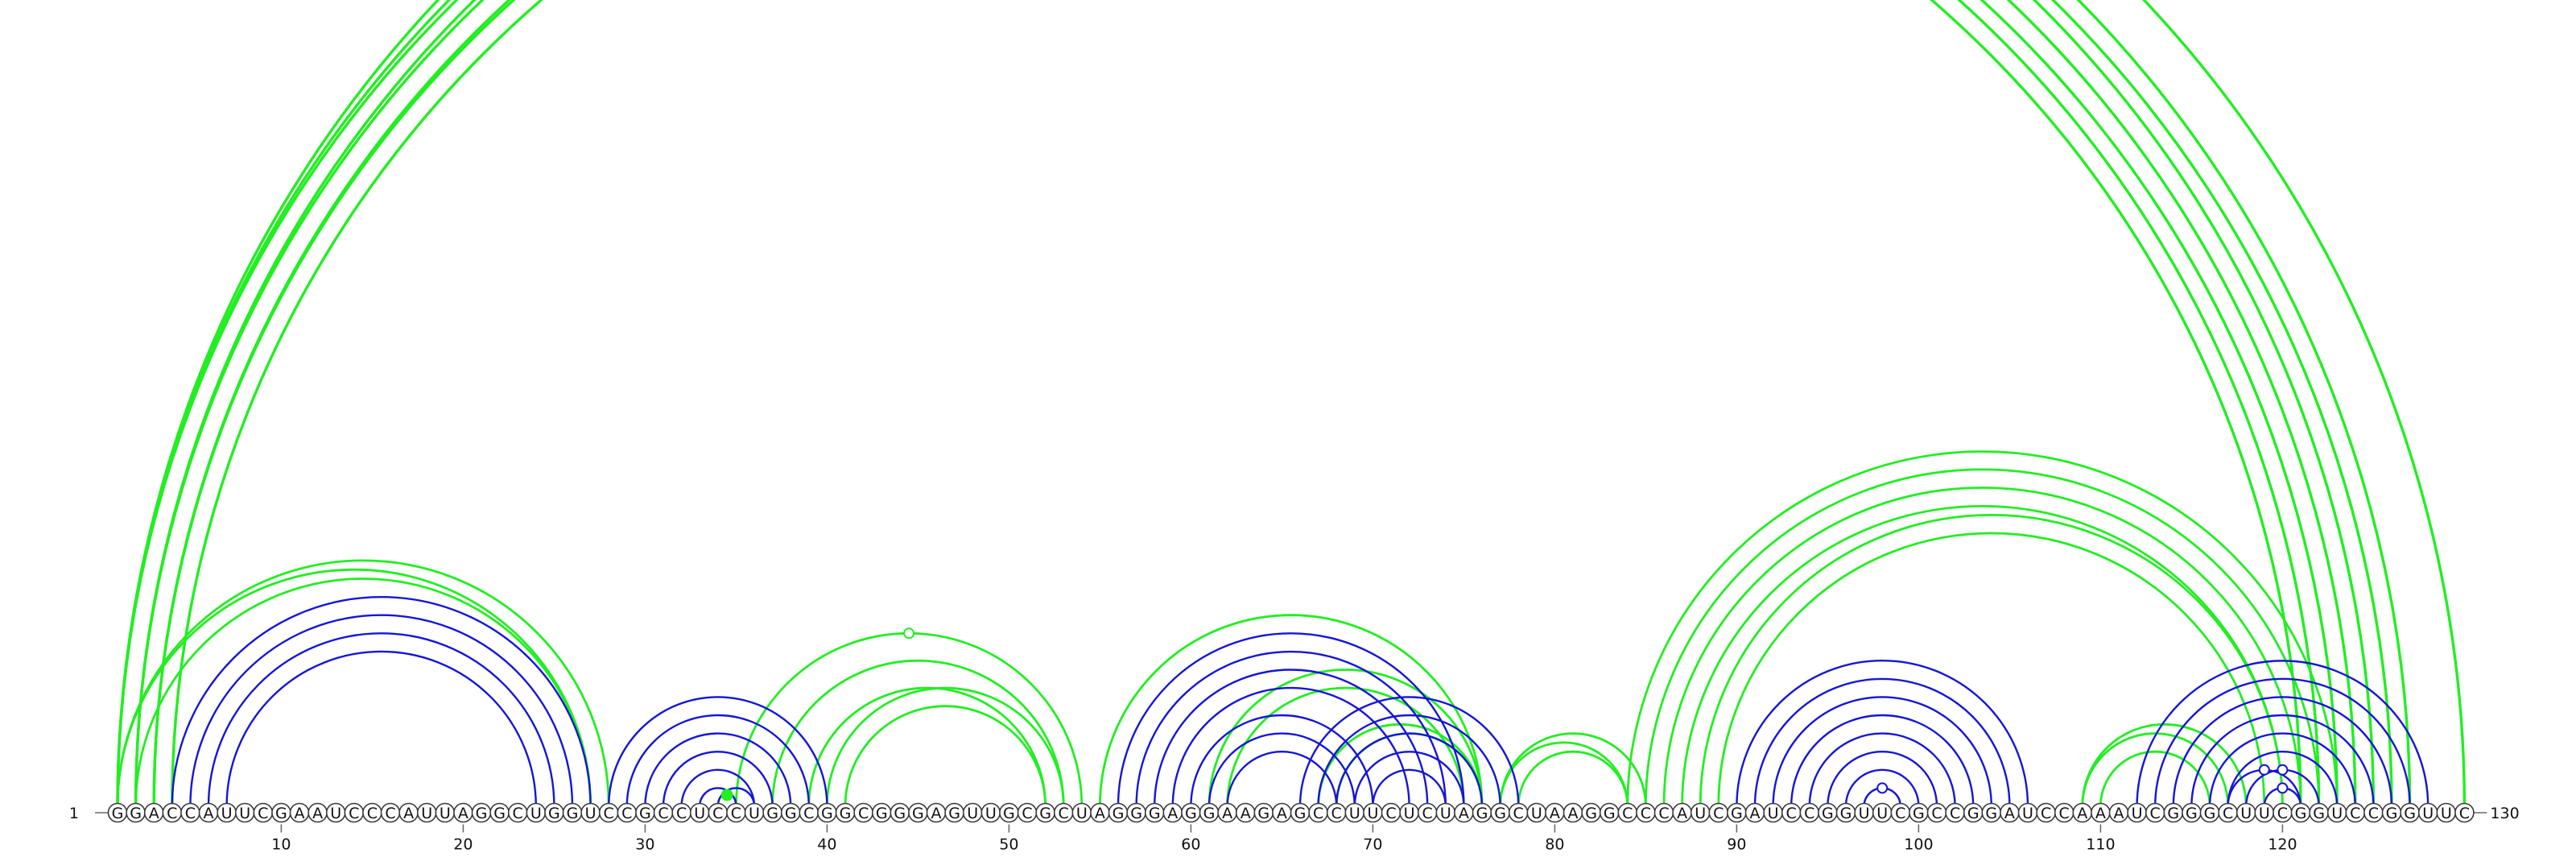  I want to click on axis-tick-label: 50, so click(1008, 845).